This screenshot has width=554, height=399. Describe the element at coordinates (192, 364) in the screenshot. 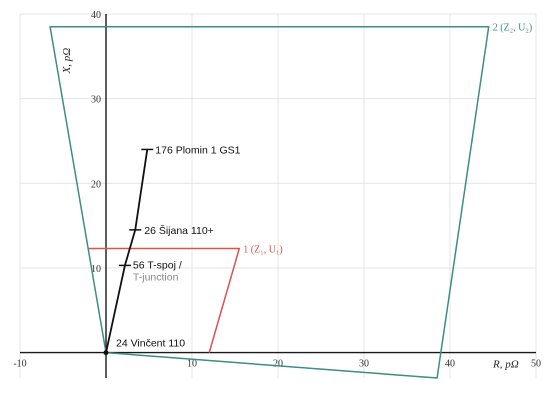

I see `x-tick-label: 10` at that location.